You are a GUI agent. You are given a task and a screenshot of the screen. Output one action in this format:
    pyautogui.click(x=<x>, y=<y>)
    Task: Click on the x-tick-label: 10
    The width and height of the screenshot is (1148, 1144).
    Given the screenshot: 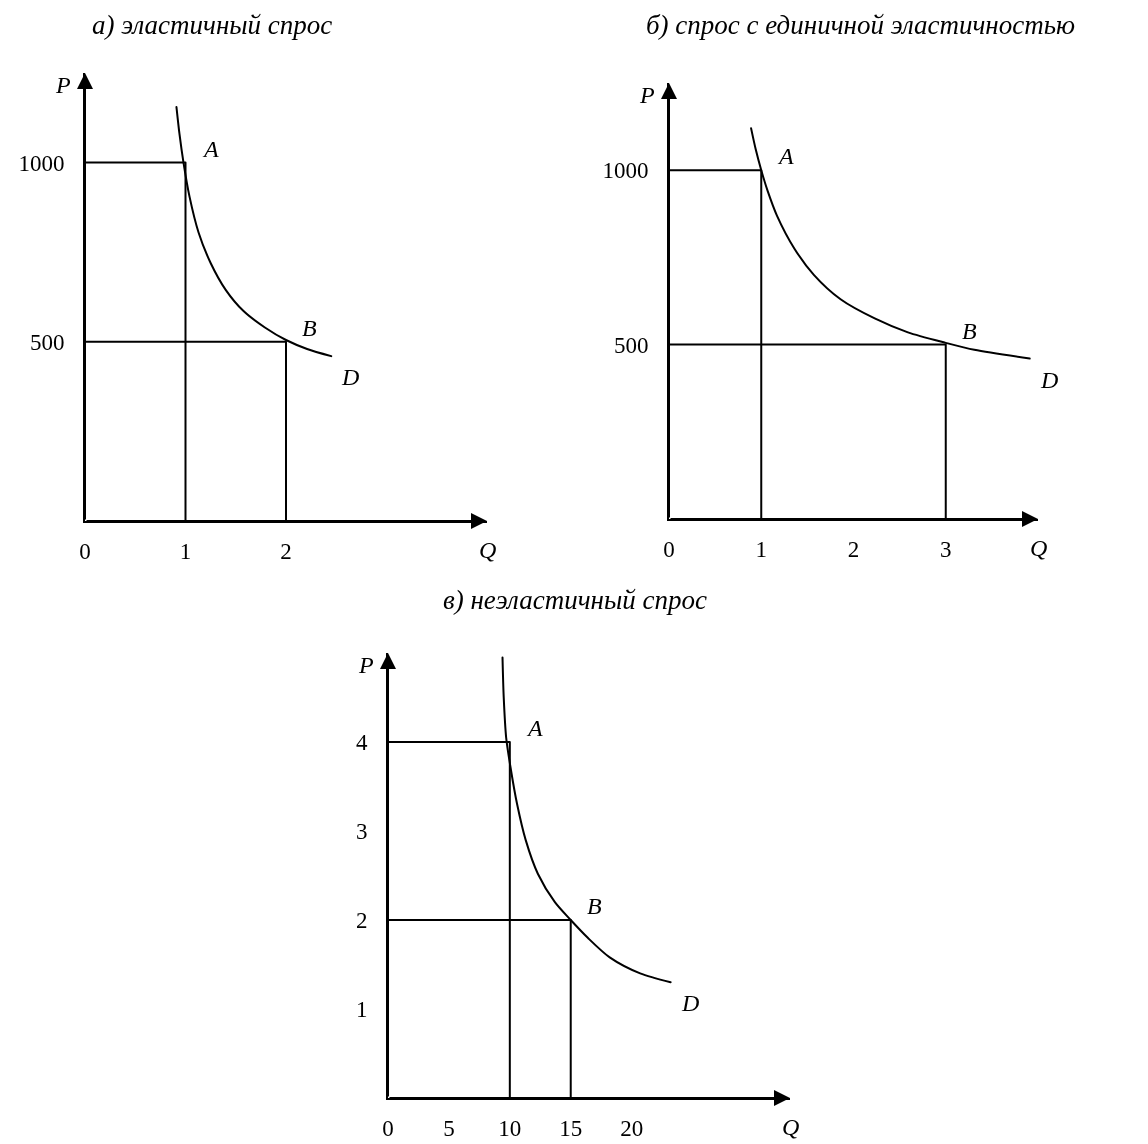 What is the action you would take?
    pyautogui.click(x=510, y=1128)
    